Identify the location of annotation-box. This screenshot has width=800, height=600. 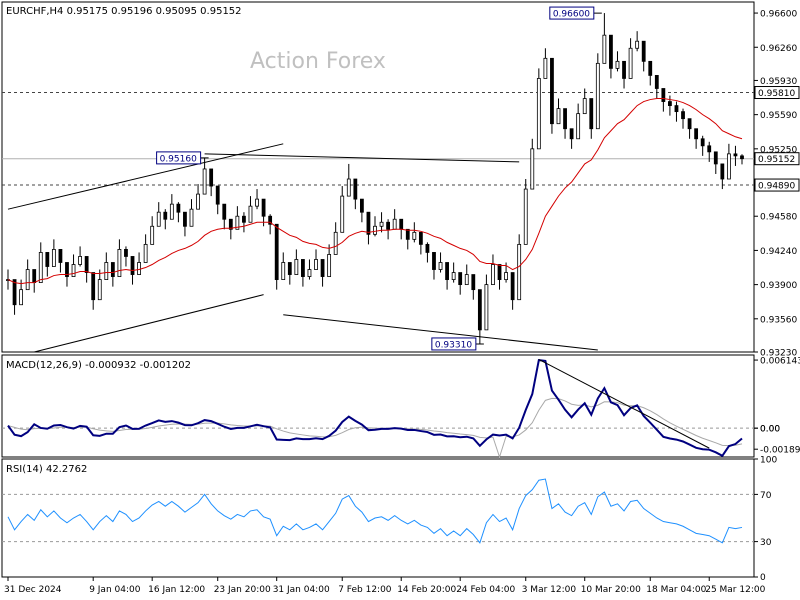
(179, 158).